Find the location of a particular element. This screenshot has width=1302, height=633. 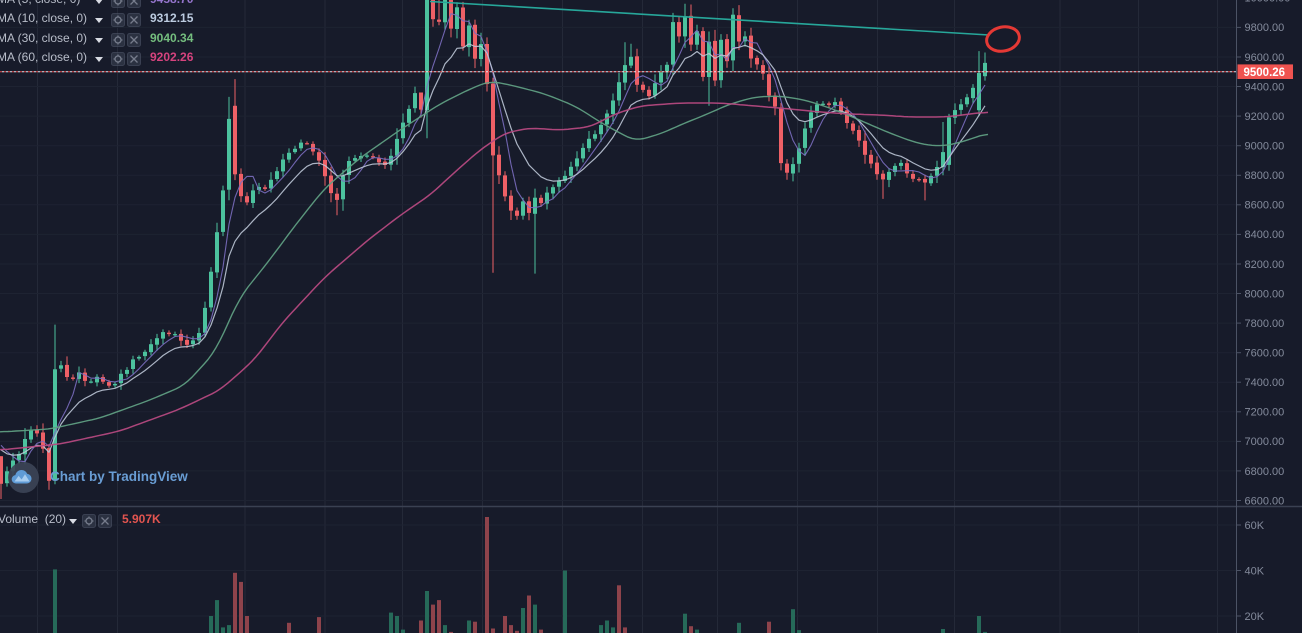

svg-text: 9800.00 is located at coordinates (1265, 28).